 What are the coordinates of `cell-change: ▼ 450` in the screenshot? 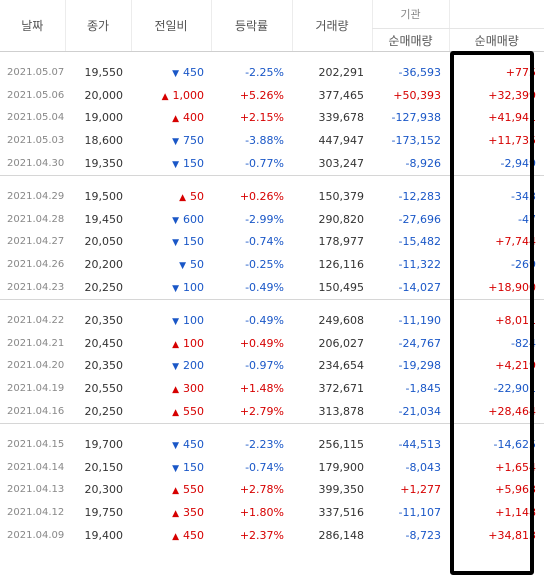 It's located at (171, 72).